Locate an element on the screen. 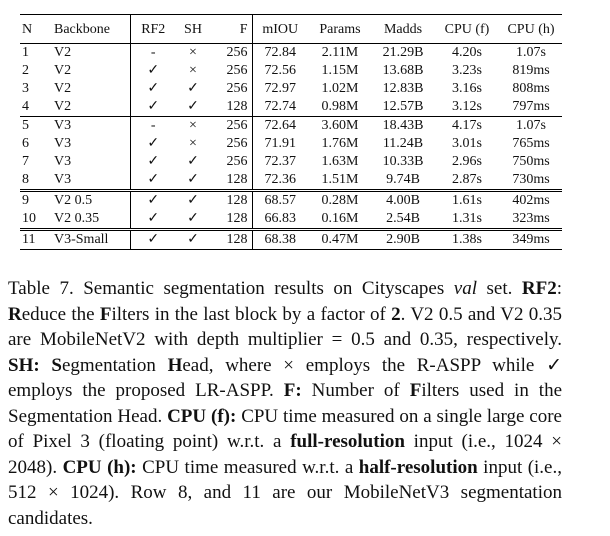  cell-cpu-h: 808ms is located at coordinates (531, 88).